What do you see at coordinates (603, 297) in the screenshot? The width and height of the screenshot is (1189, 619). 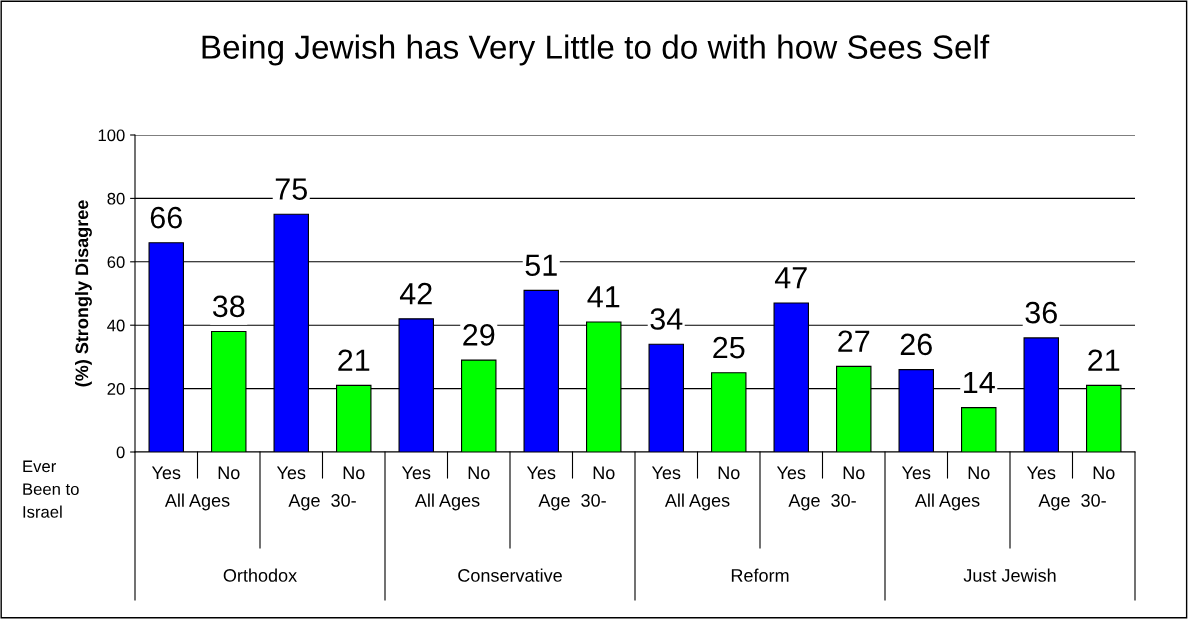 I see `data-label: 41` at bounding box center [603, 297].